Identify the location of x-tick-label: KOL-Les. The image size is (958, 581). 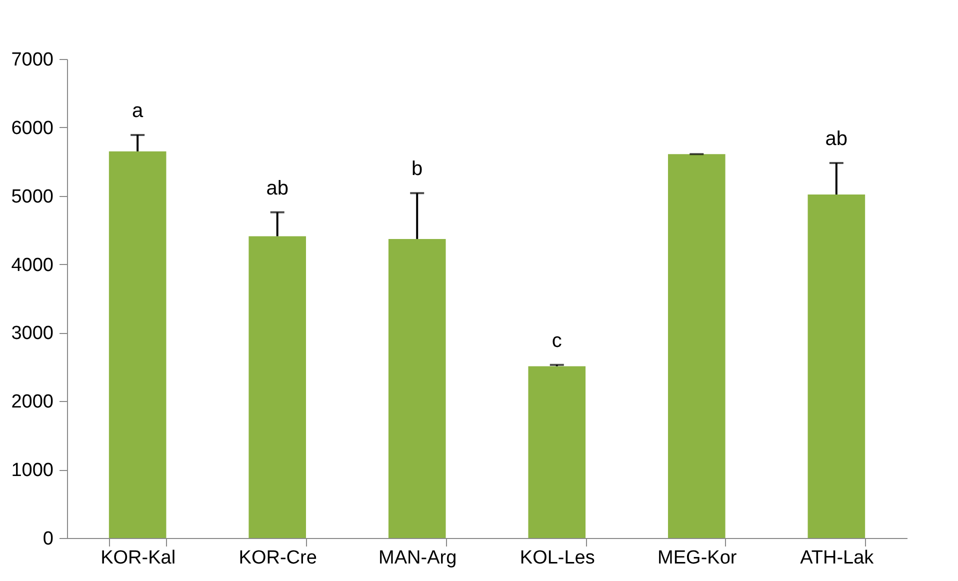
(557, 558).